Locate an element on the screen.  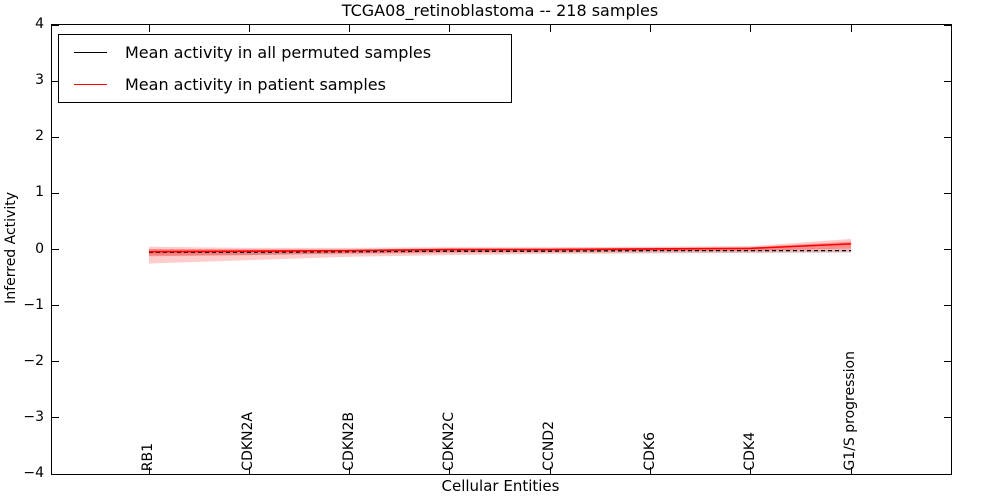
y-tick-label: 0 is located at coordinates (39, 248).